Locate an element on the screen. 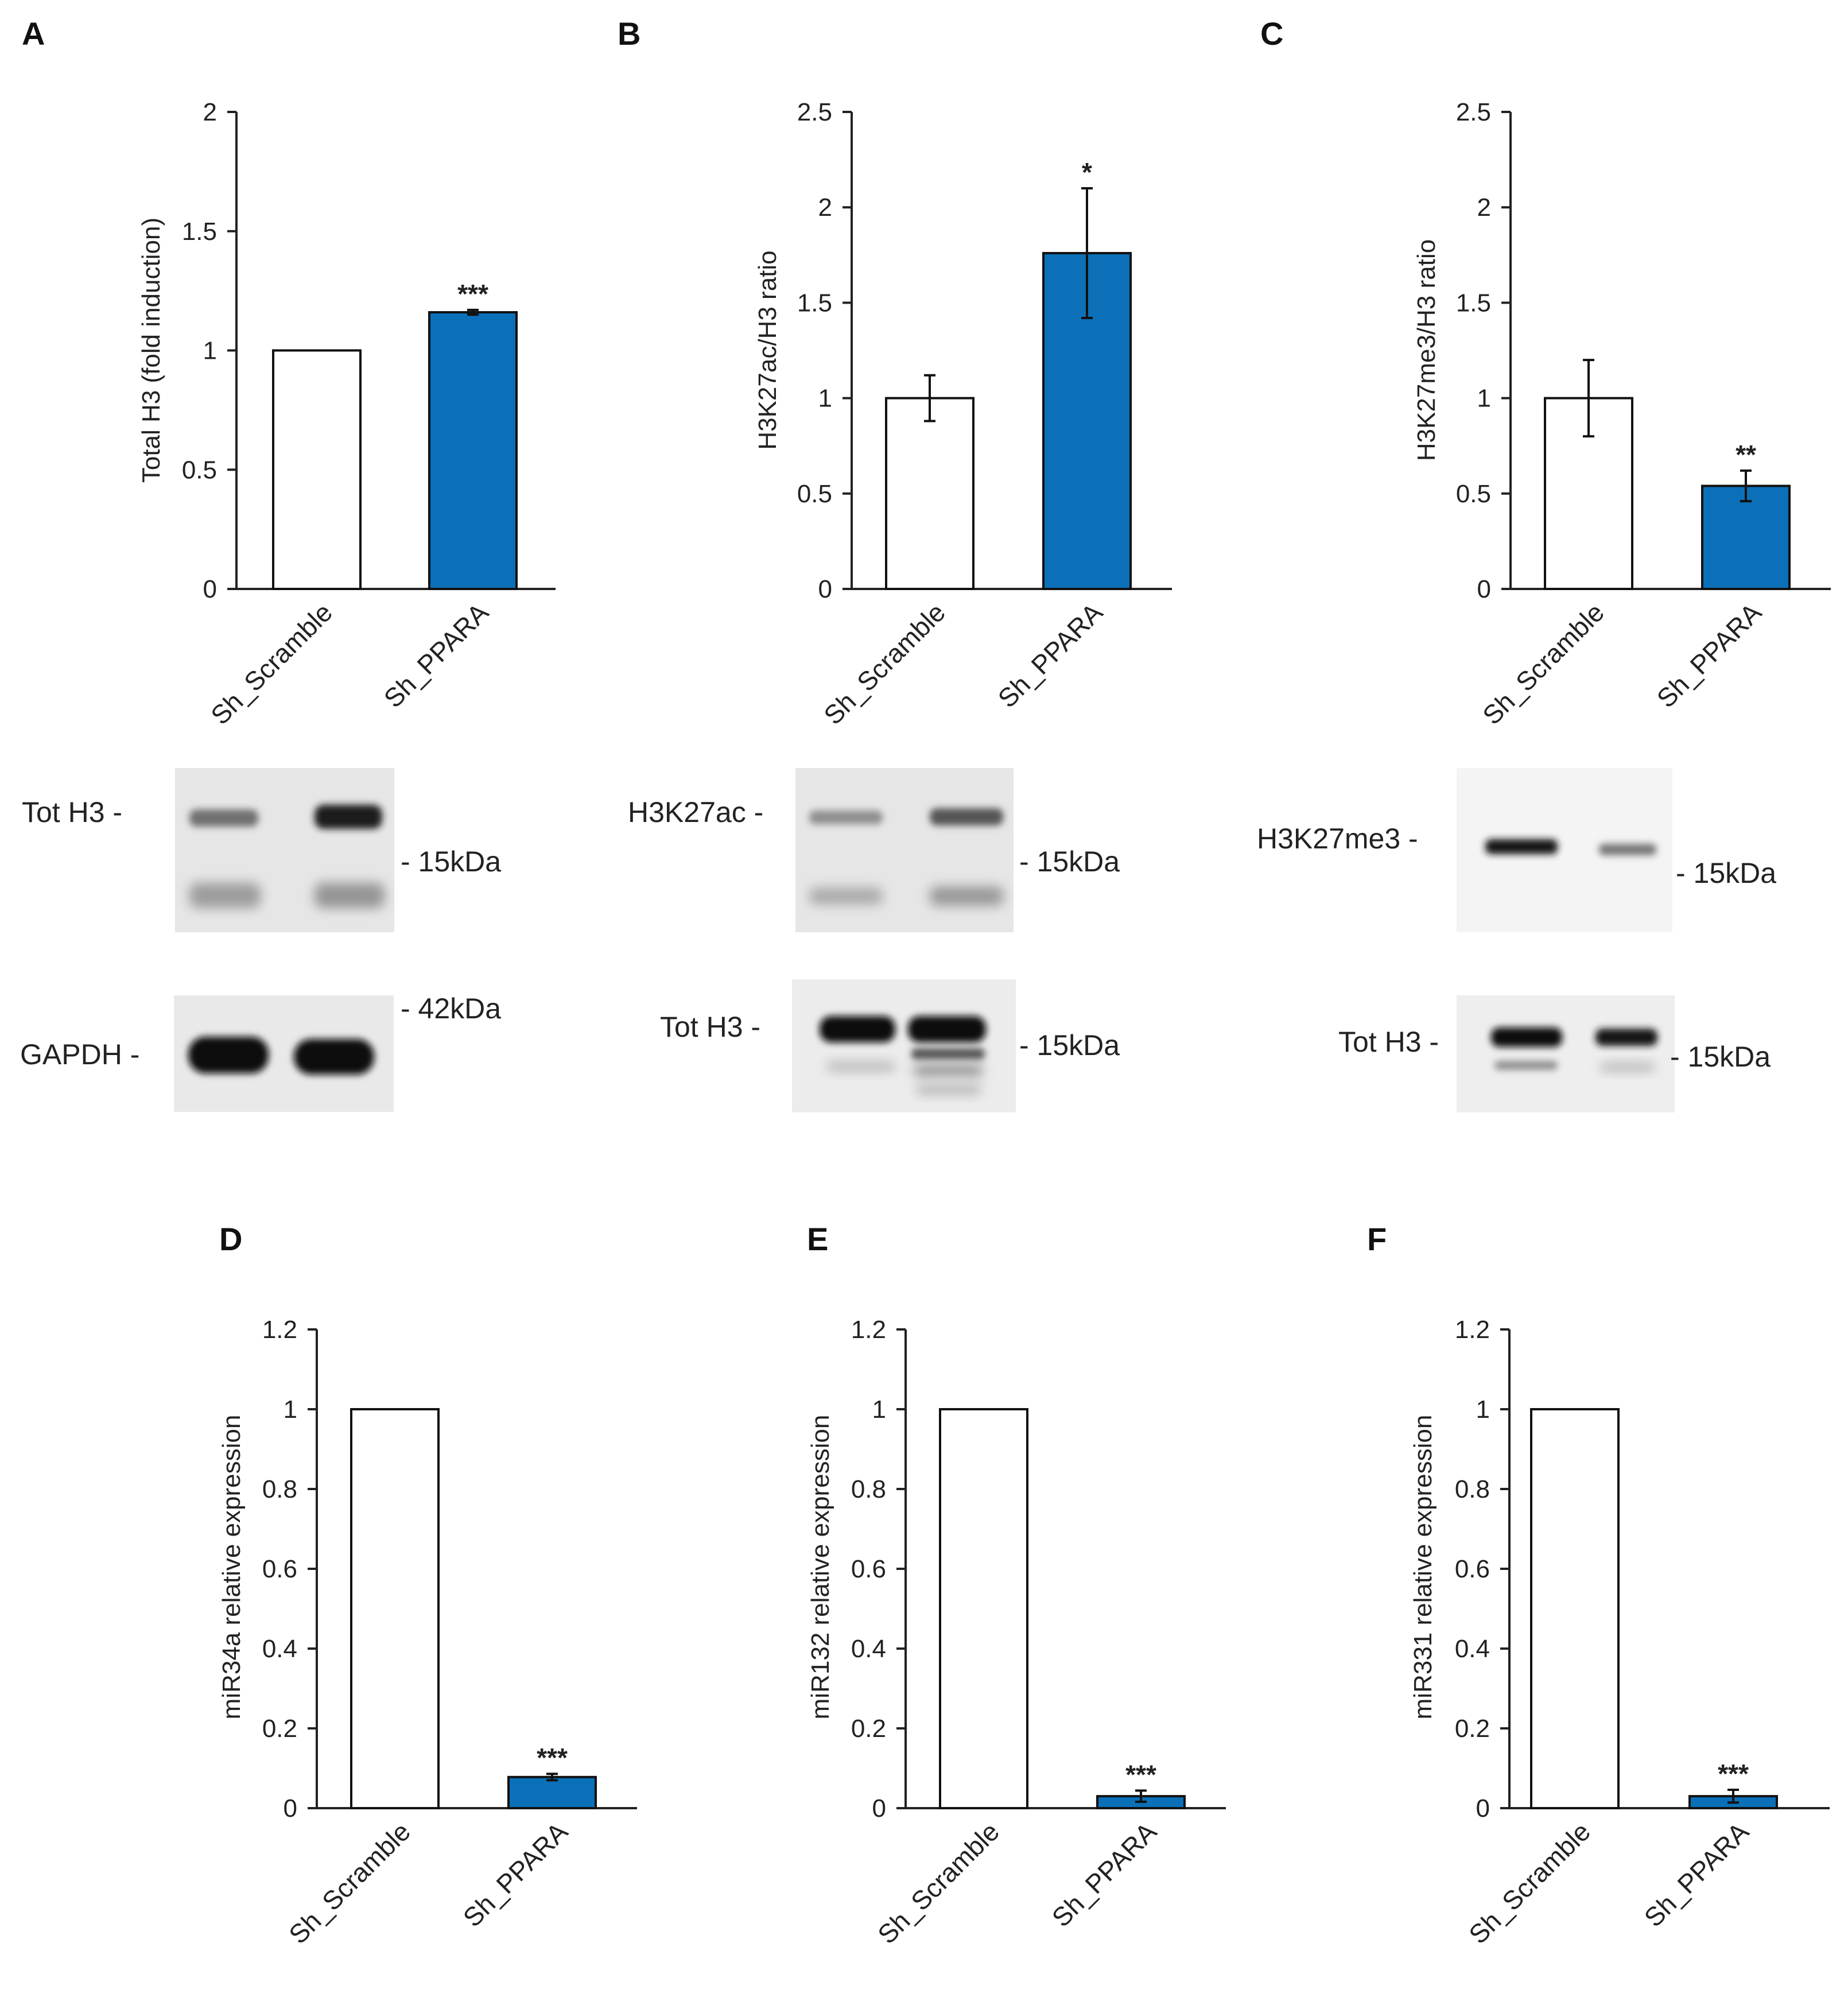 This screenshot has width=1848, height=1993. significance-c: ** is located at coordinates (1746, 455).